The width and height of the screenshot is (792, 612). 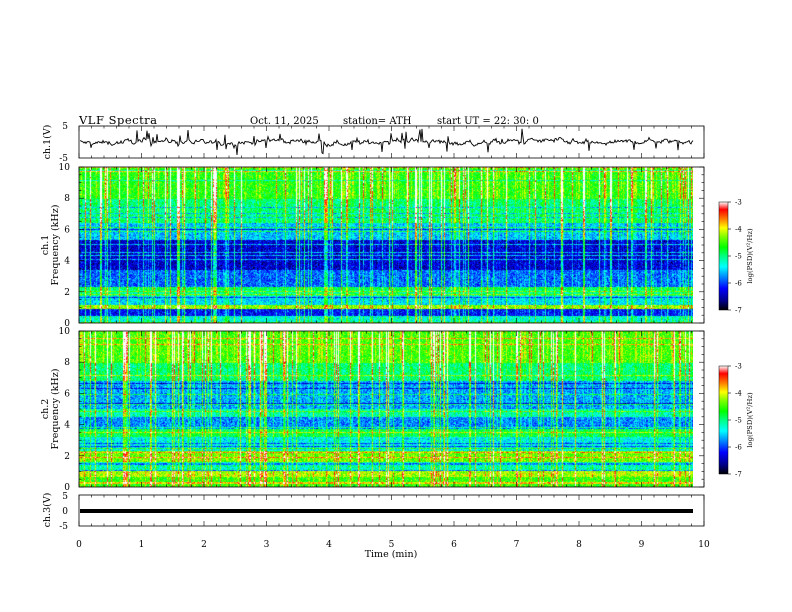 I want to click on ch1-waveform-ylabel: ch.1(V), so click(x=47, y=142).